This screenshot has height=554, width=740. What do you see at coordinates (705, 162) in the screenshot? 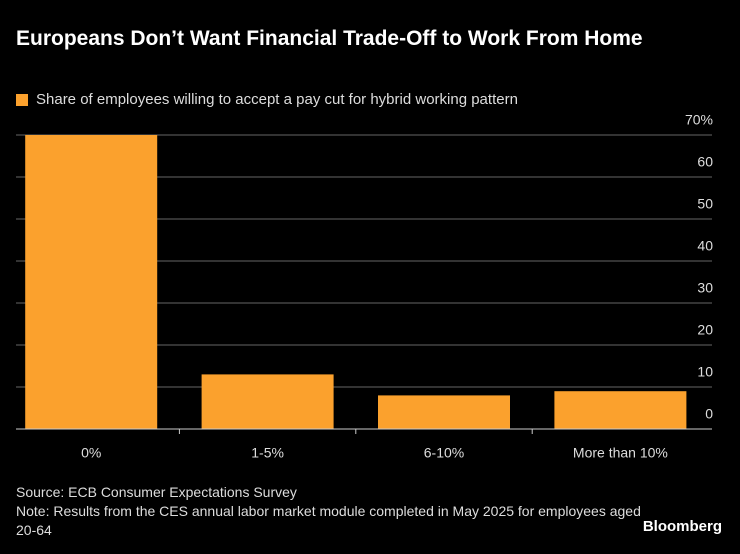
I see `y-tick-label: 60` at bounding box center [705, 162].